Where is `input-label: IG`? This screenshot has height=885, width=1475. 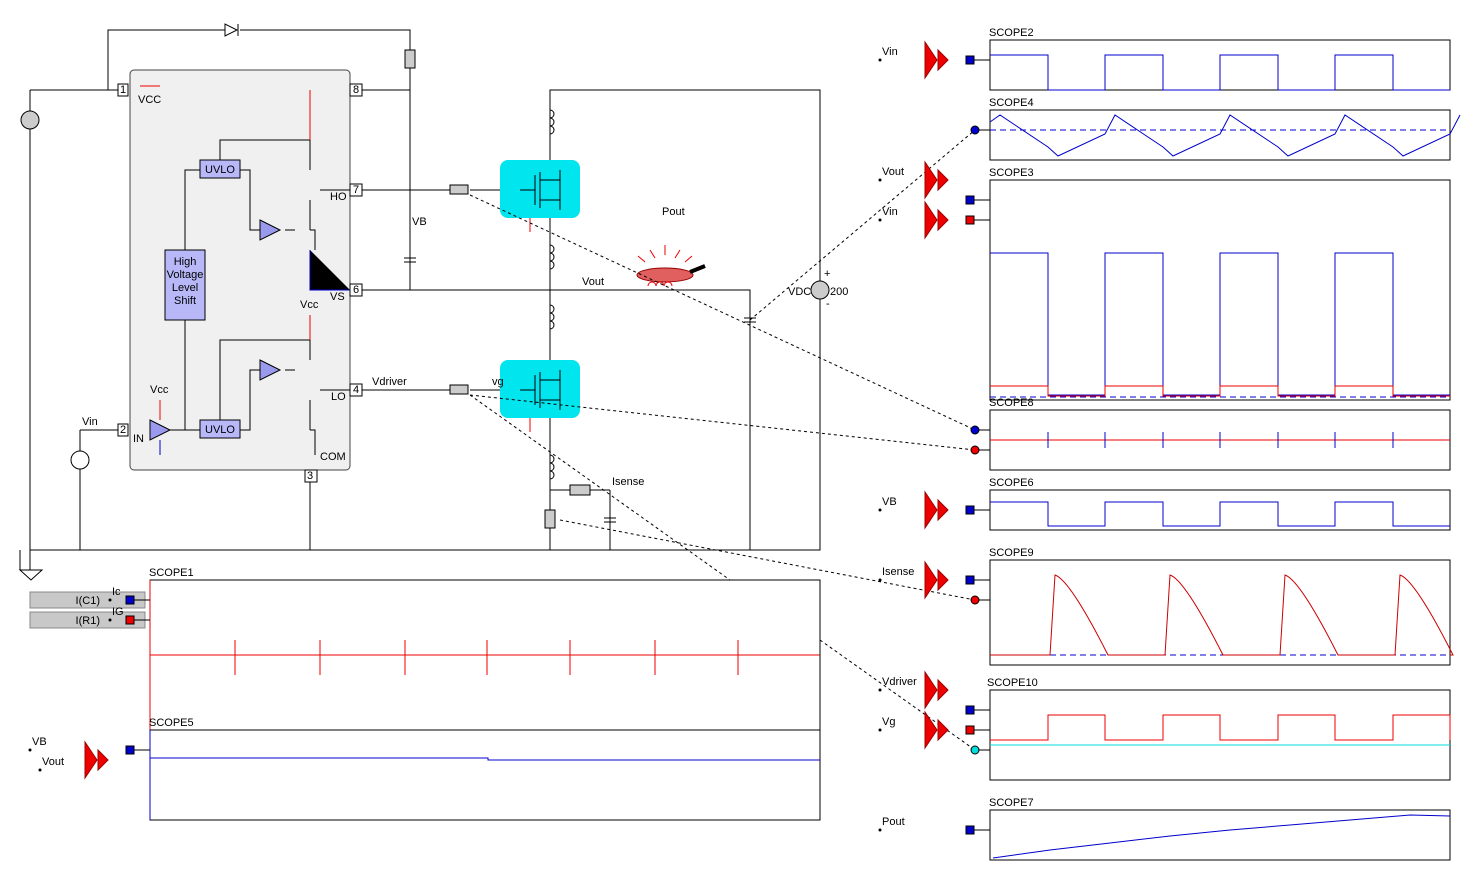
input-label: IG is located at coordinates (118, 612).